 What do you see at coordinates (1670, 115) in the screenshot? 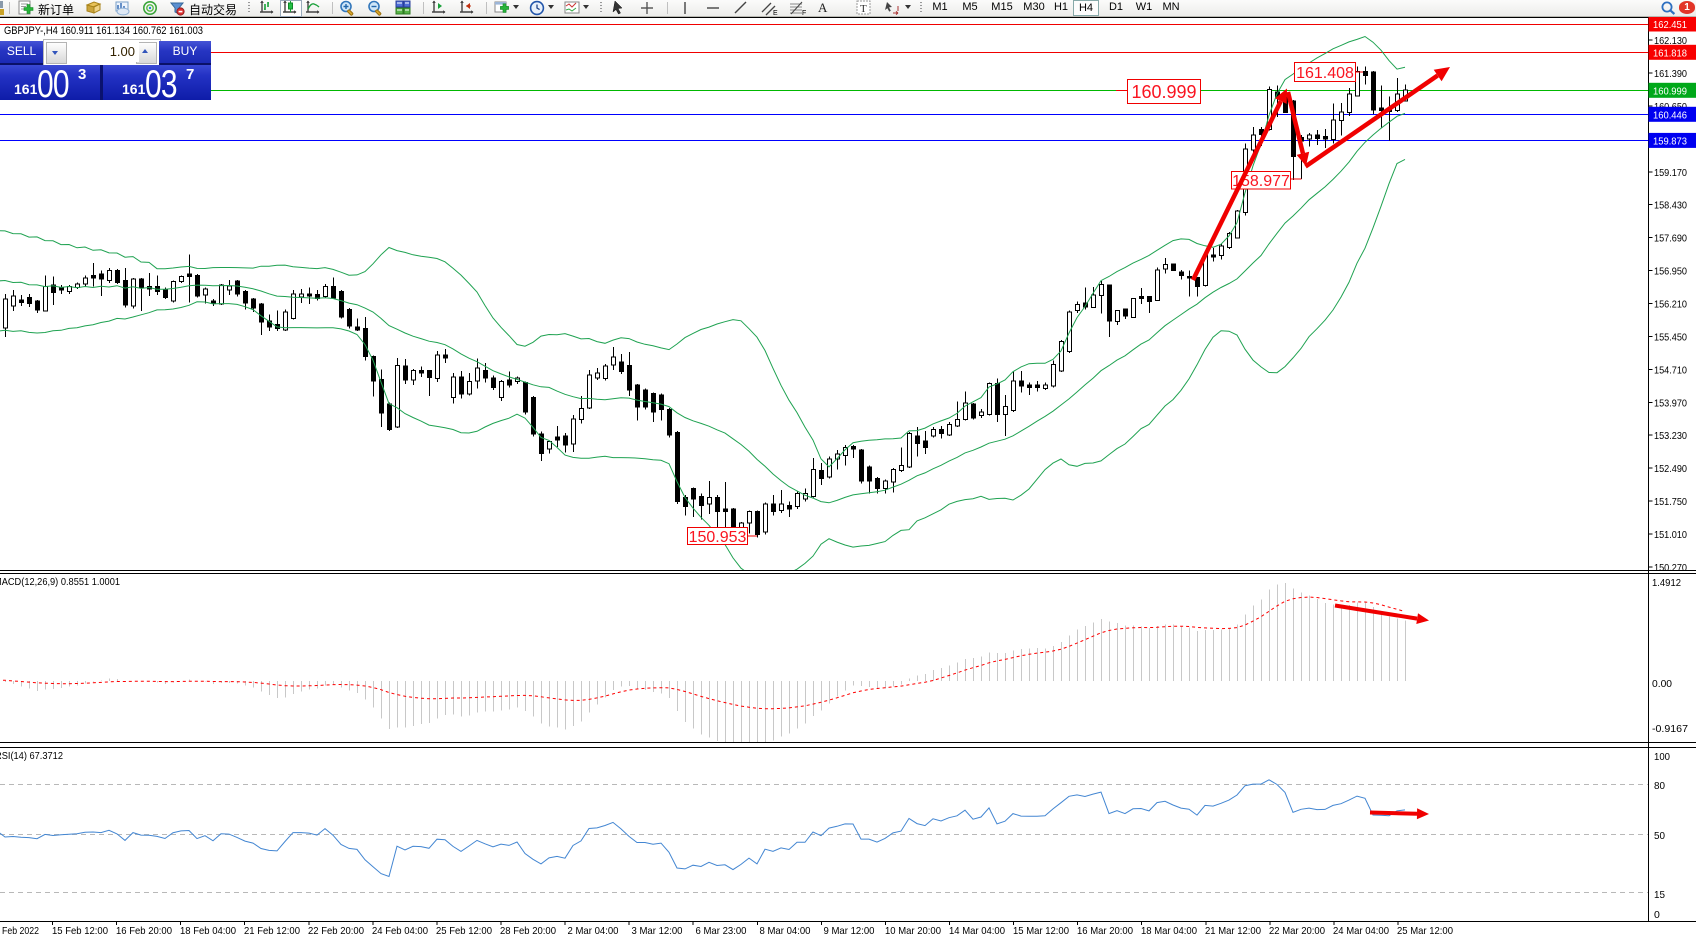
I see `svg-text: 160.446` at bounding box center [1670, 115].